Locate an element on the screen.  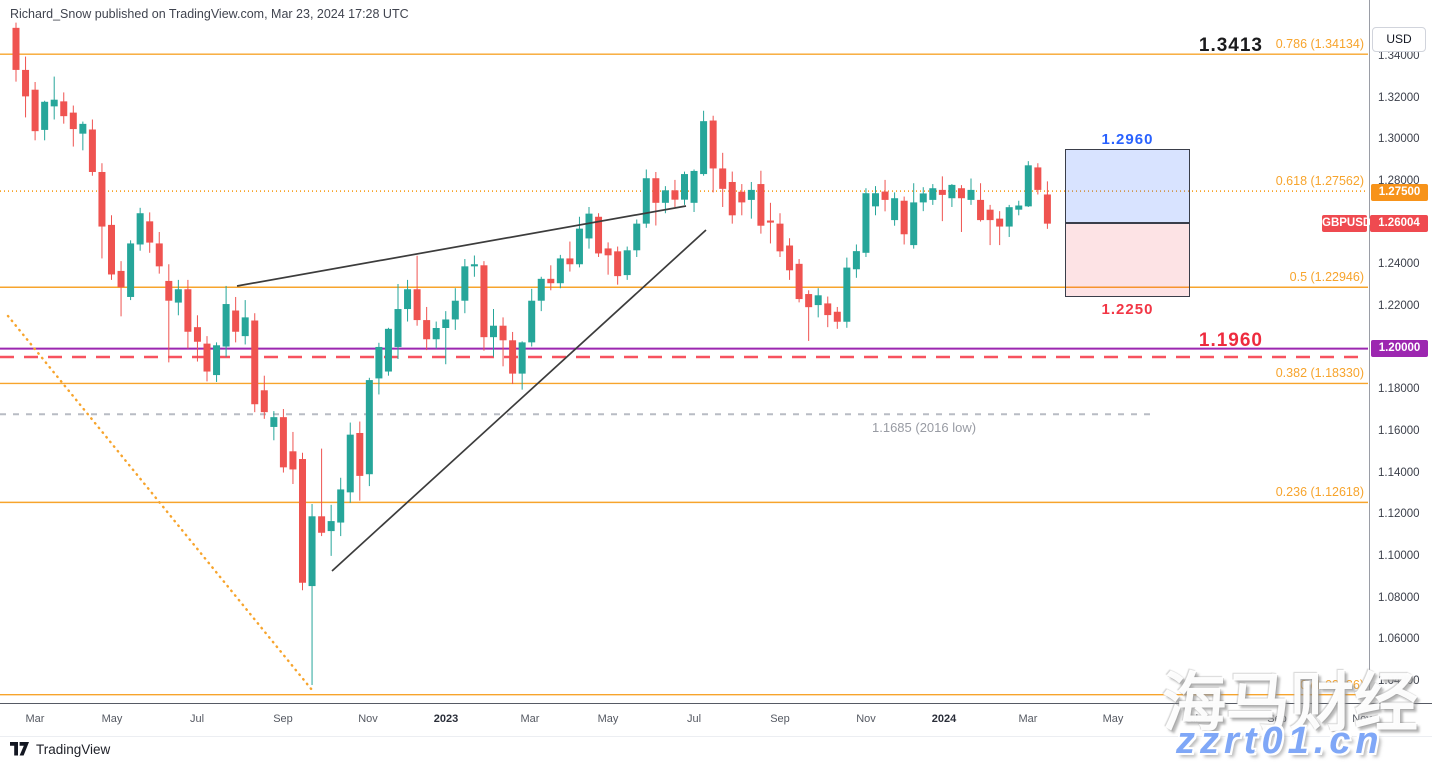
price-tick-label: 1.14000 is located at coordinates (1399, 472).